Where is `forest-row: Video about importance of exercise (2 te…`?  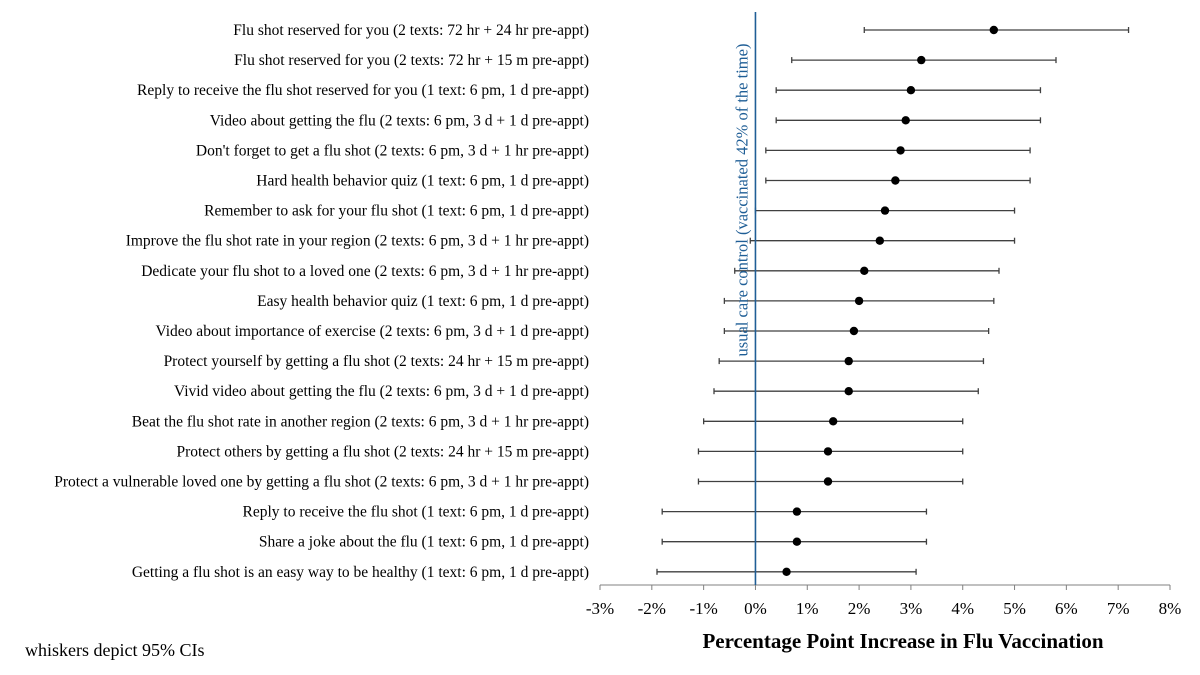
forest-row: Video about importance of exercise (2 te… is located at coordinates (572, 331).